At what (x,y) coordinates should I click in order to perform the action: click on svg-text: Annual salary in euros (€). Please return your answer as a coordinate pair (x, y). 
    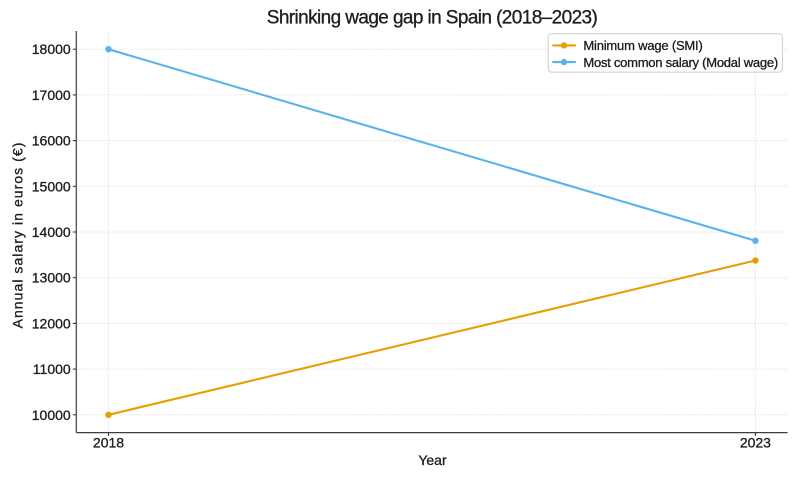
    Looking at the image, I should click on (18, 235).